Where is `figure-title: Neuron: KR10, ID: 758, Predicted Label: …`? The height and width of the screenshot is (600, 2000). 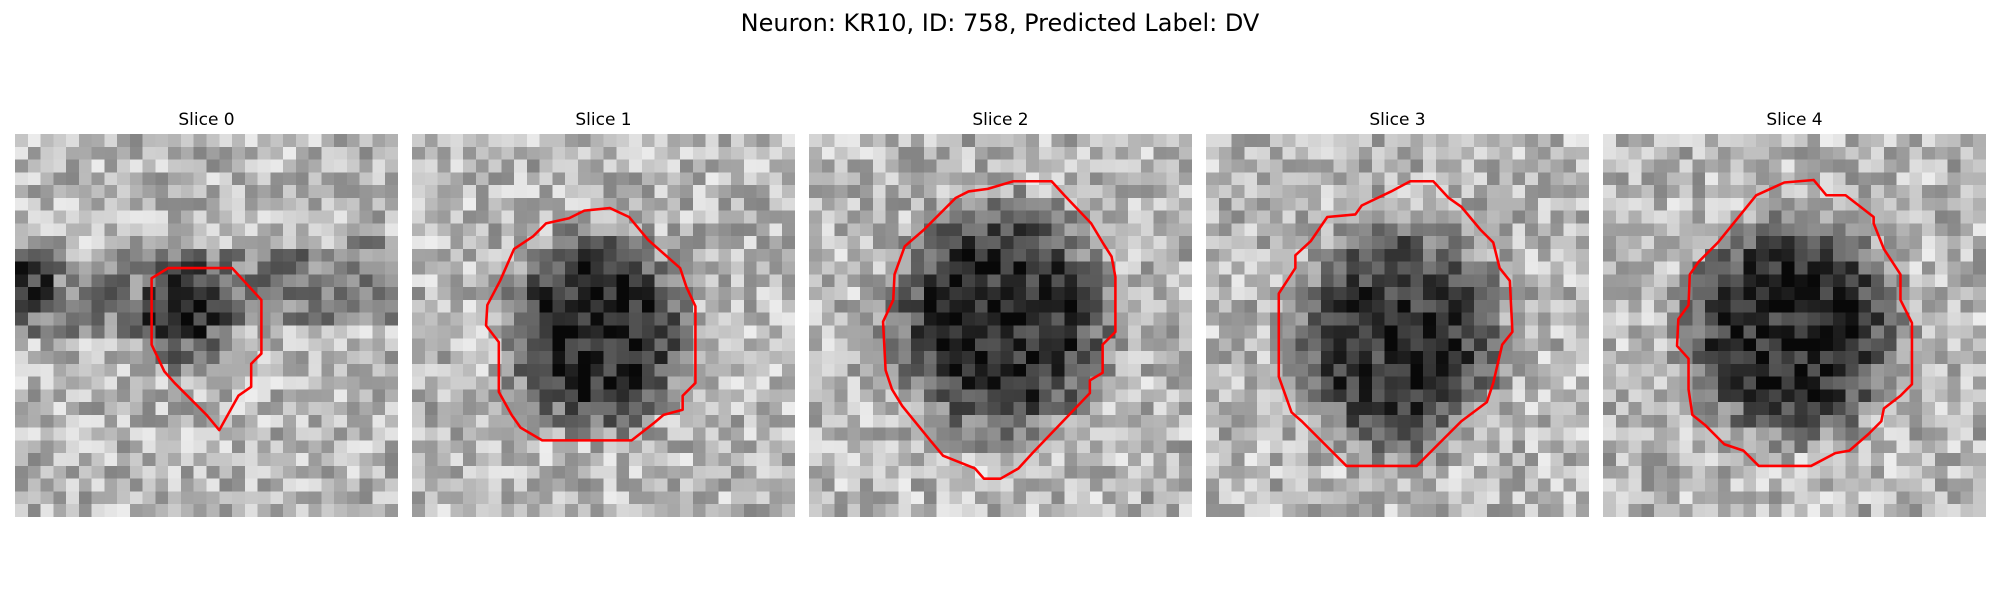
figure-title: Neuron: KR10, ID: 758, Predicted Label: … is located at coordinates (1000, 23).